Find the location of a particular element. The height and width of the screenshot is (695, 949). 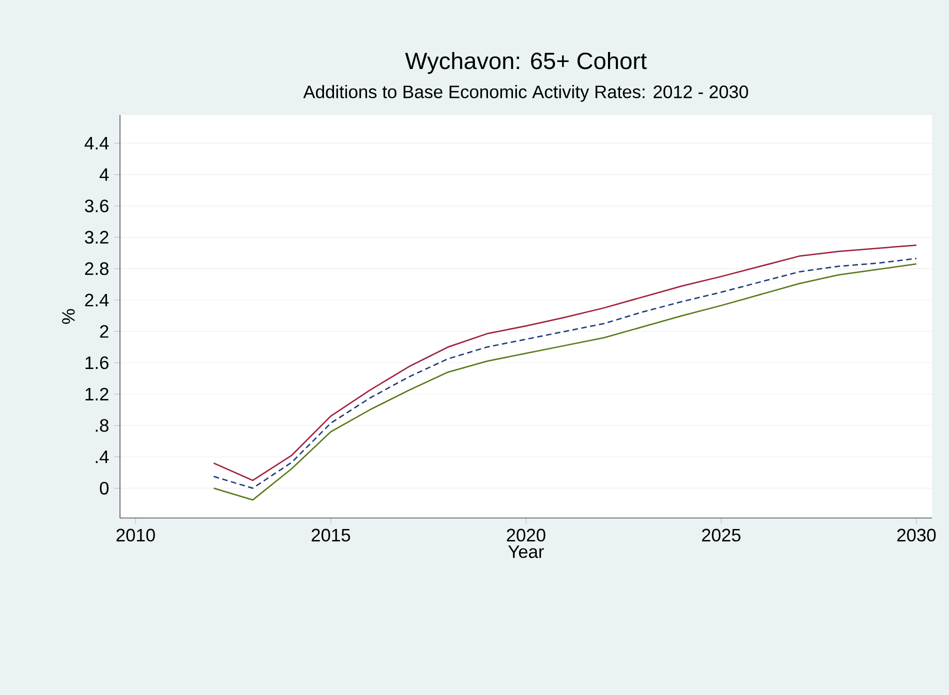

x-tick-label: 2025 is located at coordinates (721, 535).